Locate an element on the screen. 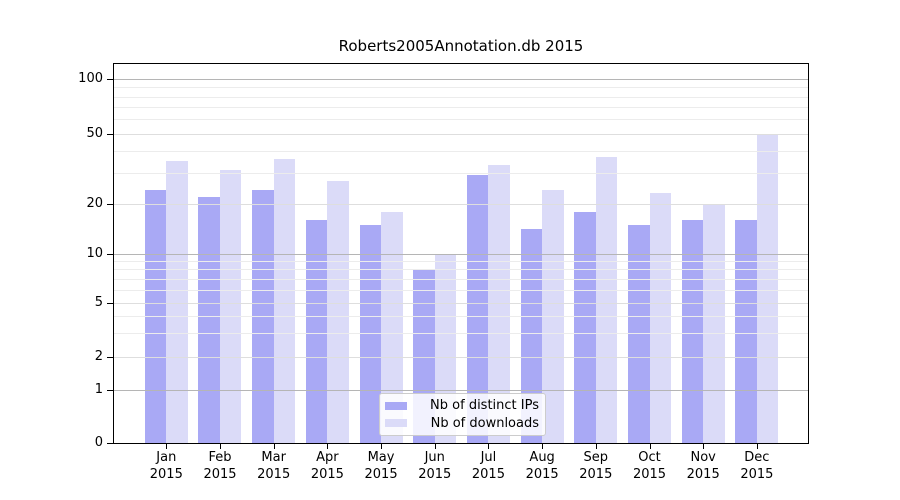  legend: Nb of distinct IPs Nb of downloads is located at coordinates (462, 414).